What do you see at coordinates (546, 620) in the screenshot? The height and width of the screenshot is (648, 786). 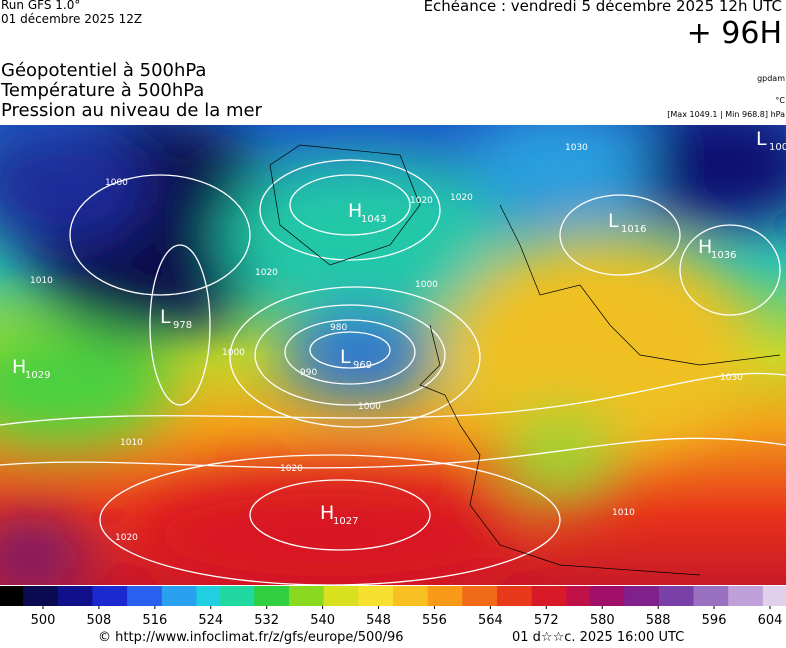 I see `colorbar-label: 572` at bounding box center [546, 620].